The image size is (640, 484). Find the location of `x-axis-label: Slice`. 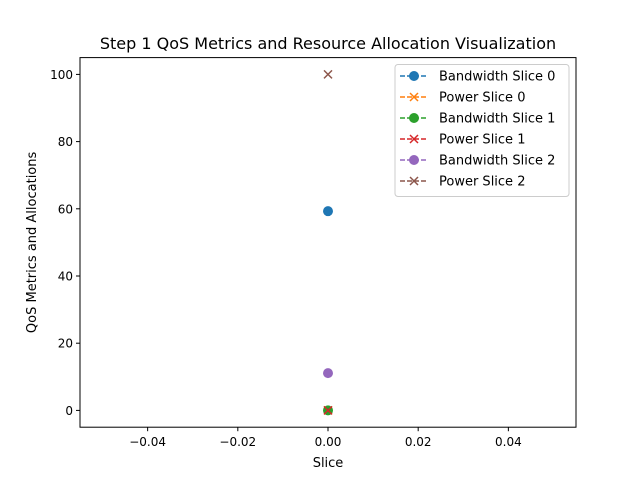

x-axis-label: Slice is located at coordinates (328, 463).